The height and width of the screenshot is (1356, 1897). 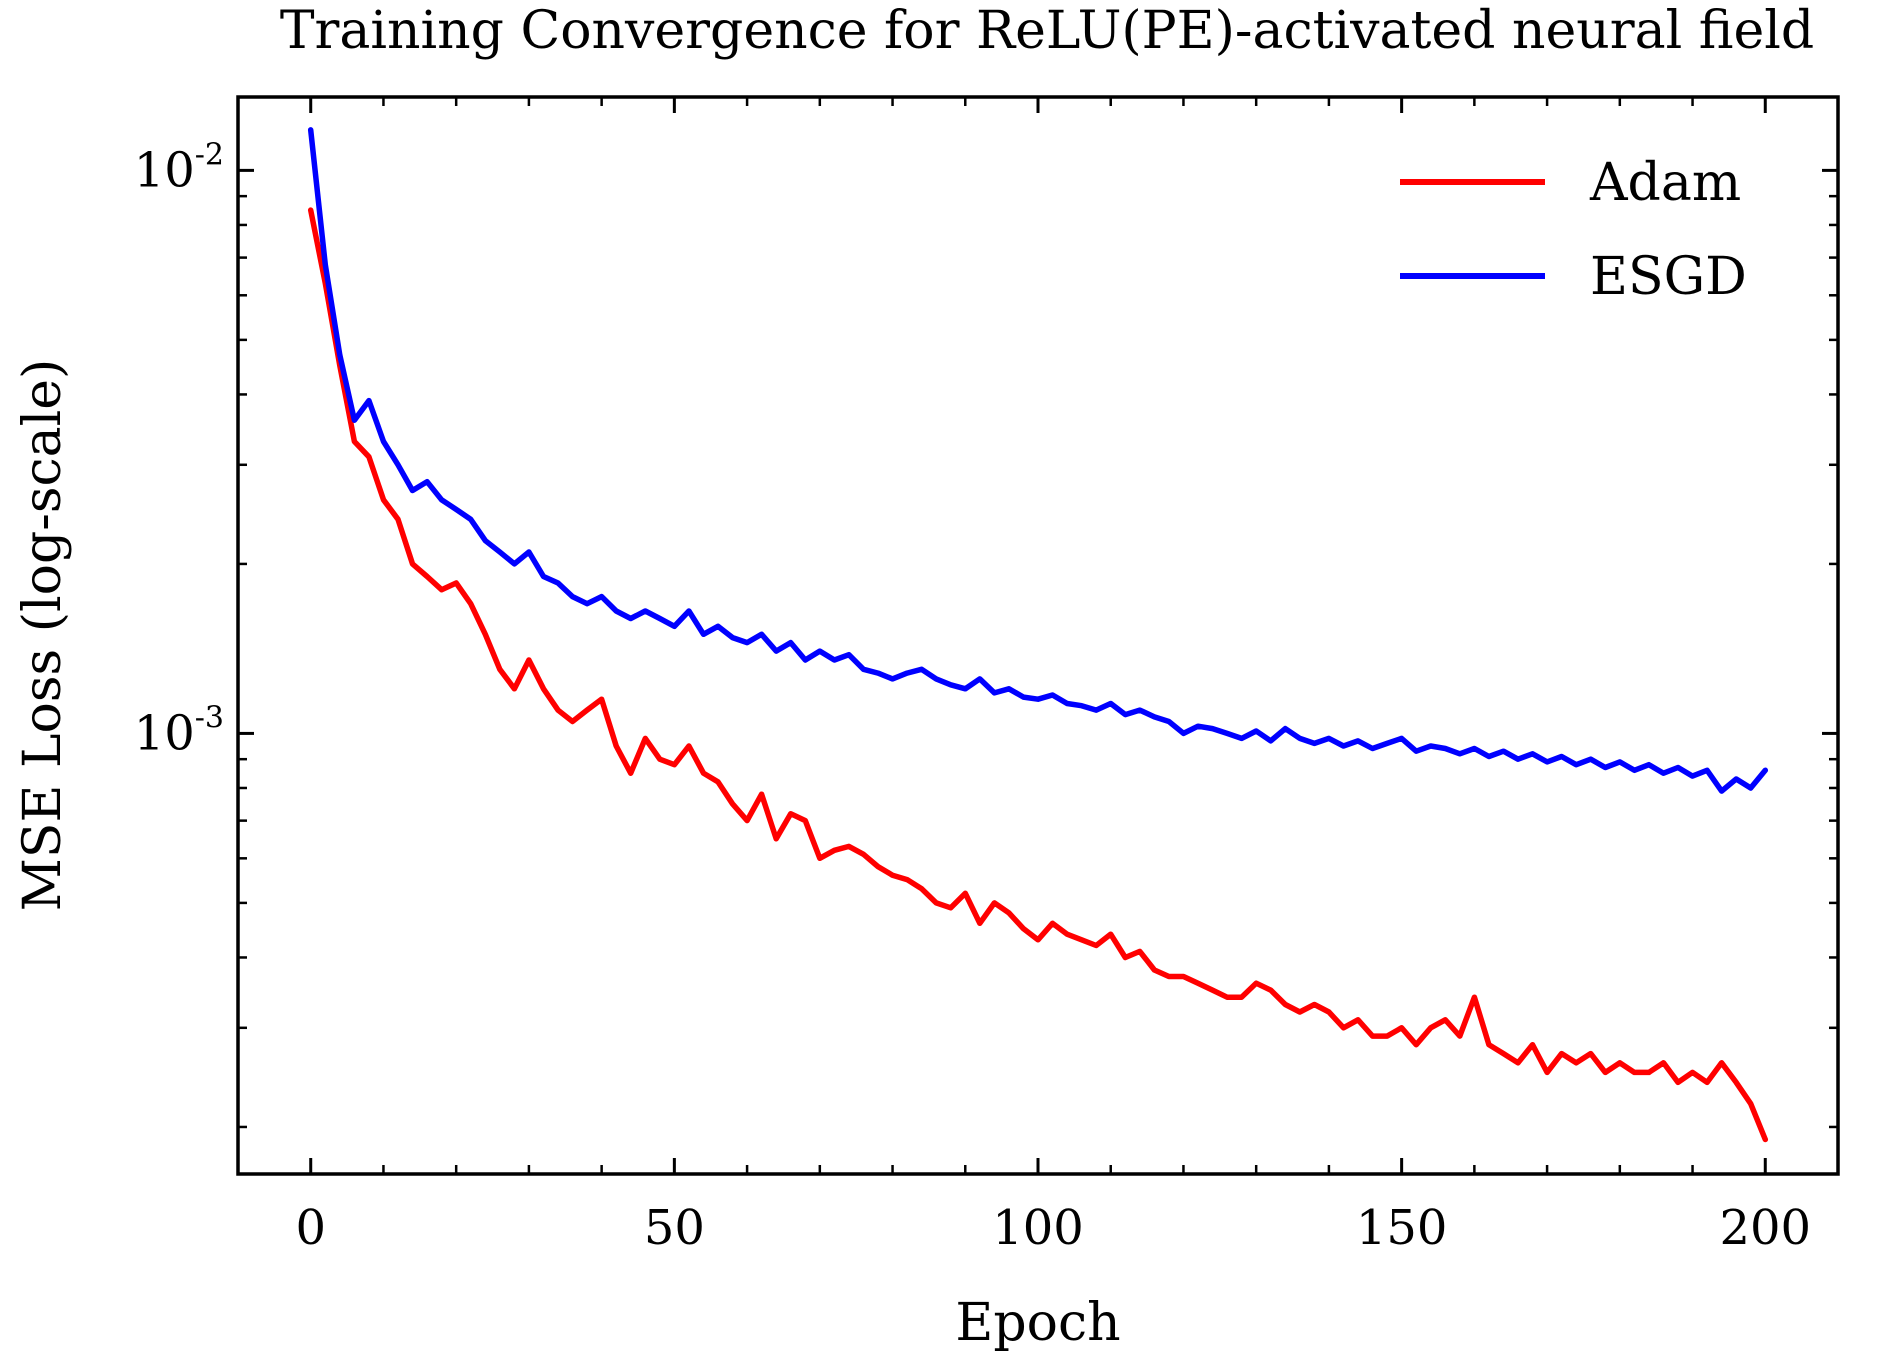 What do you see at coordinates (1665, 183) in the screenshot?
I see `legend-label-adam: Adam` at bounding box center [1665, 183].